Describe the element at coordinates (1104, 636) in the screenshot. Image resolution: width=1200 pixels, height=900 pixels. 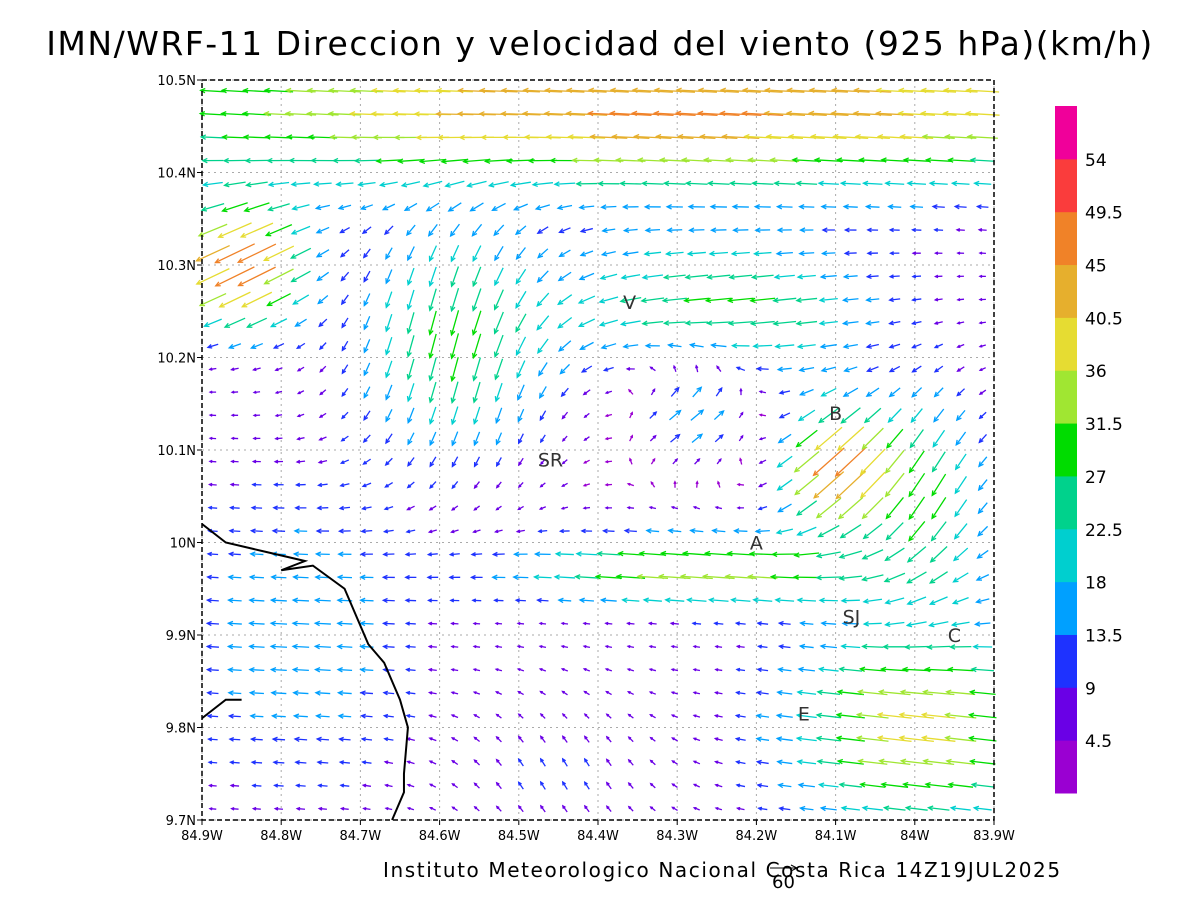
I see `colorbar-label: 13.5` at that location.